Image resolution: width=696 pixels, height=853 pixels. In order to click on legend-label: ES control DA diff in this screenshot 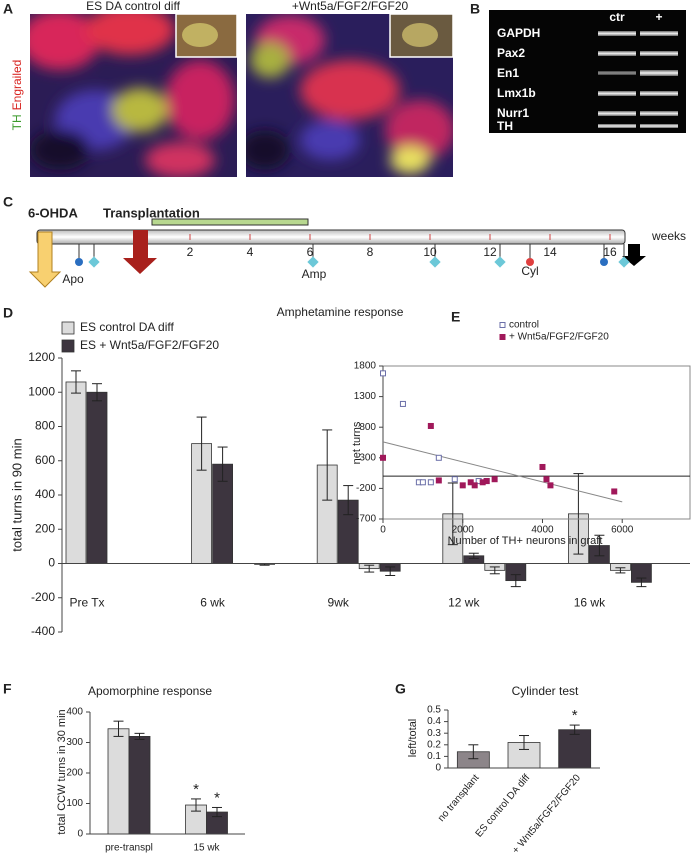, I will do `click(127, 327)`.